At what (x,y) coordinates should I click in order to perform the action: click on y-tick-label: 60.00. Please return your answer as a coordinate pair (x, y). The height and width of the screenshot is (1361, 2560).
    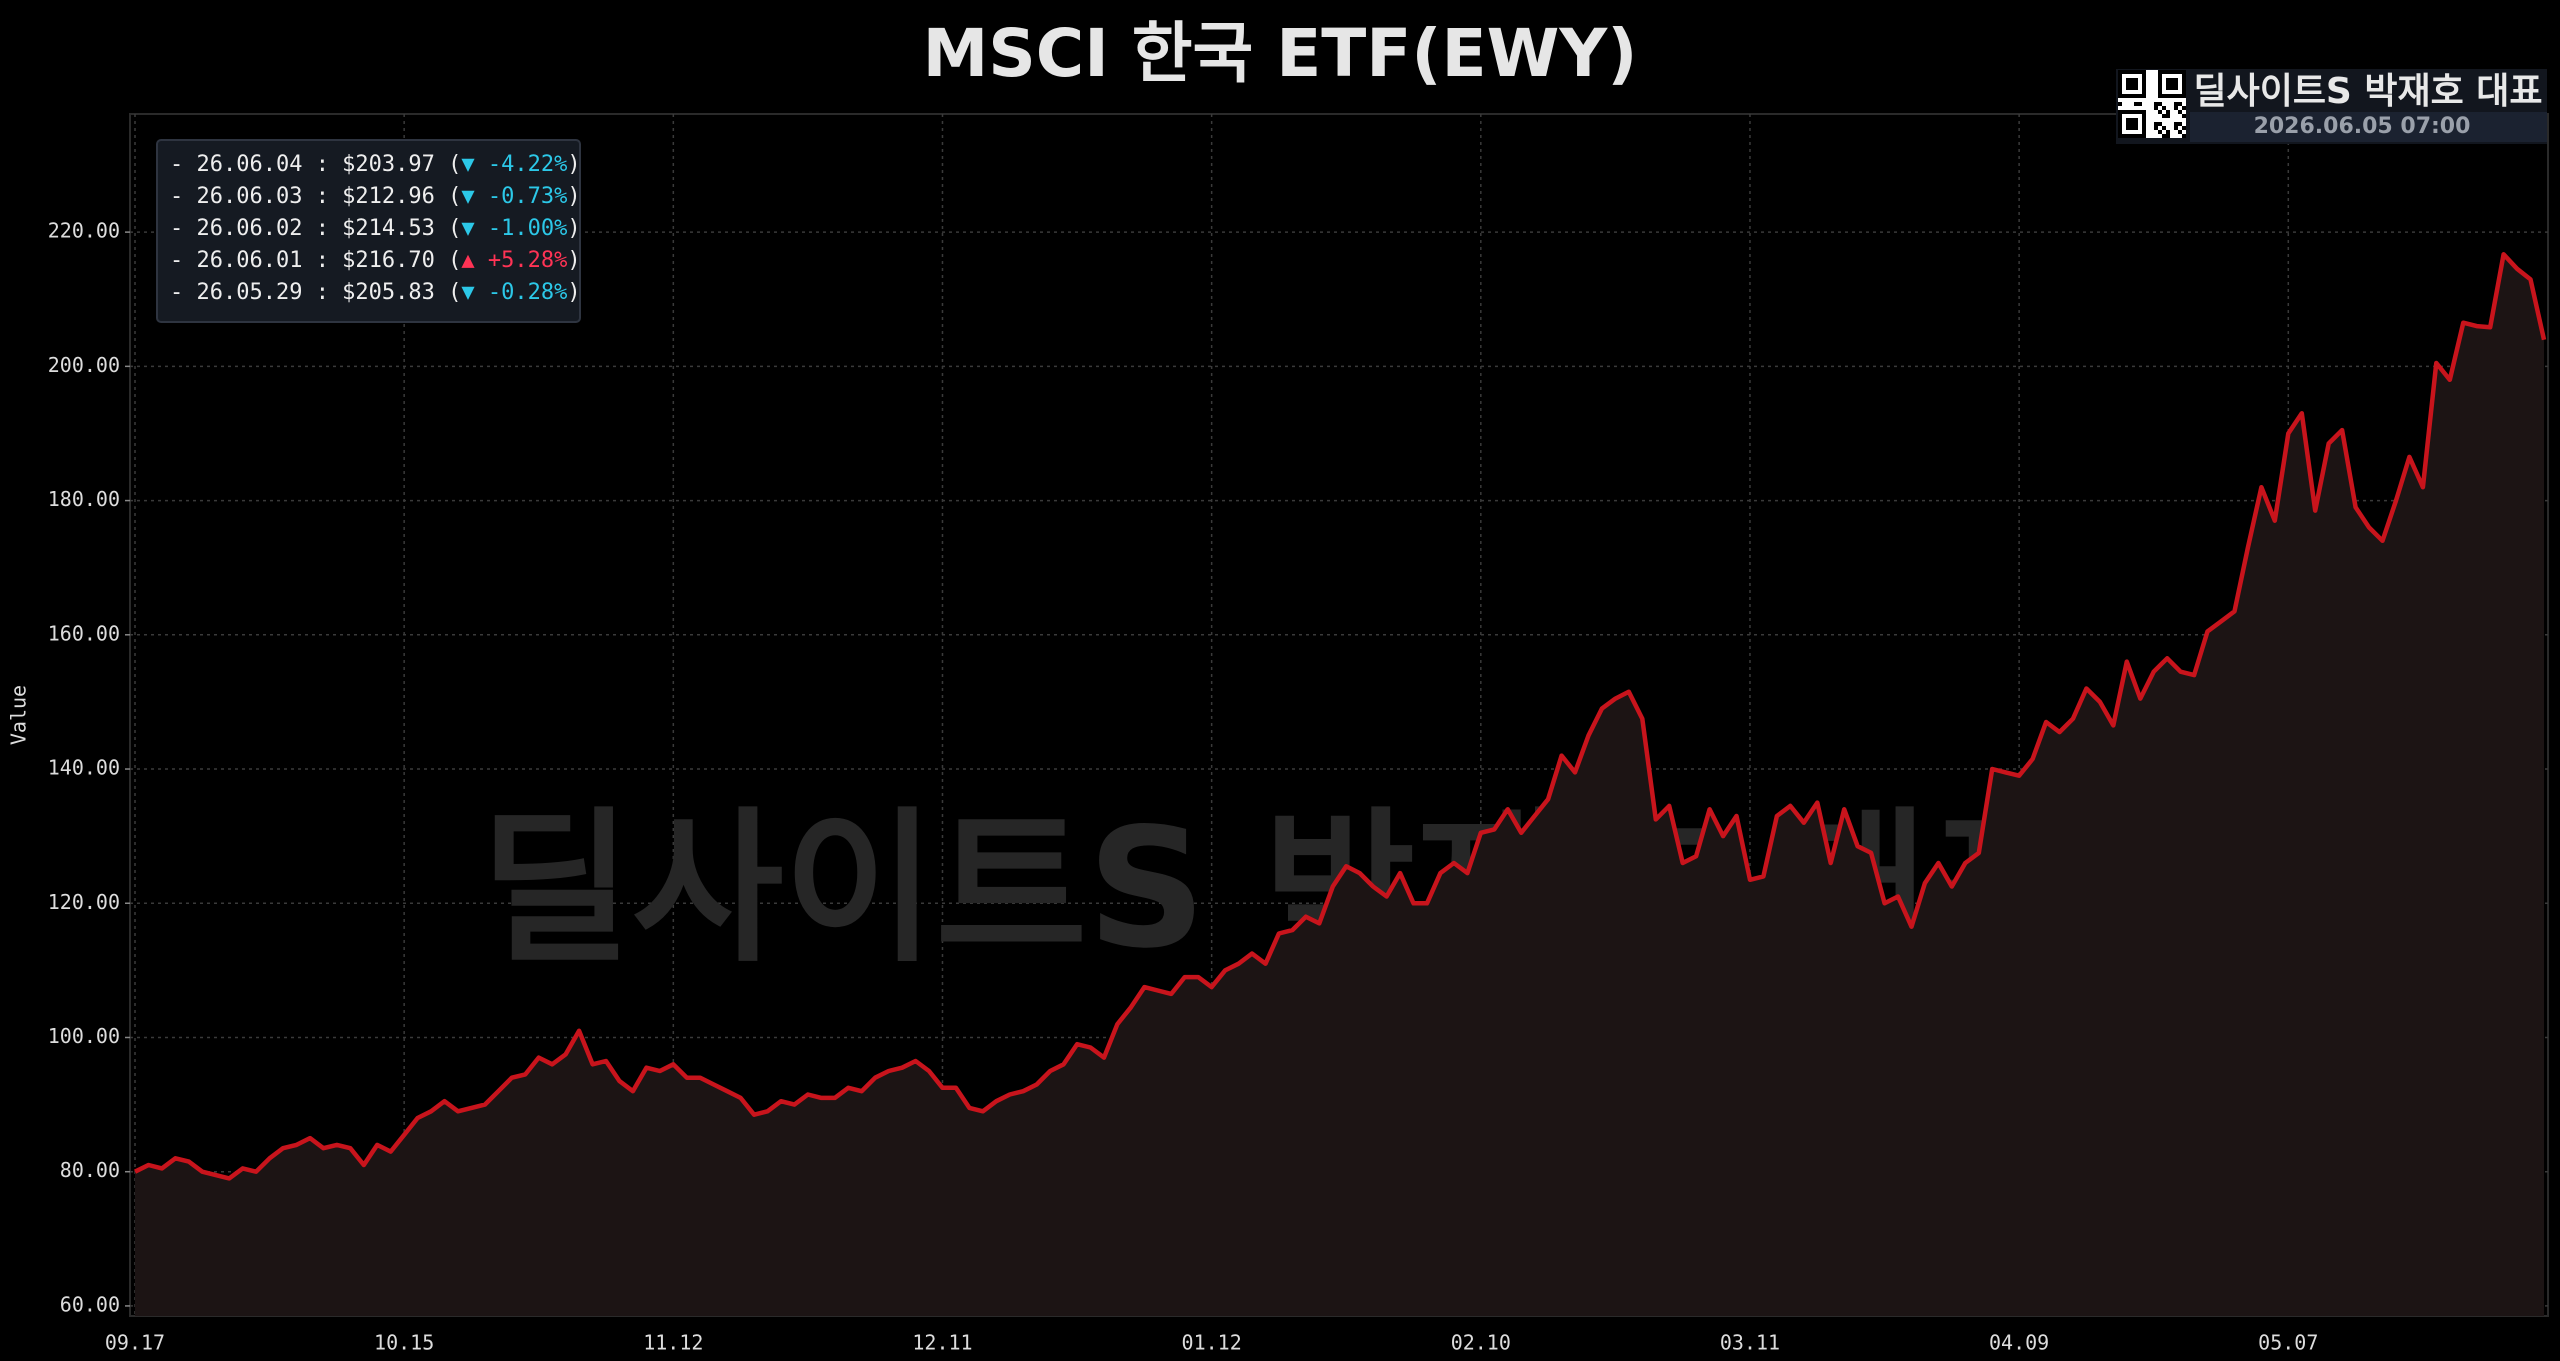
    Looking at the image, I should click on (90, 1304).